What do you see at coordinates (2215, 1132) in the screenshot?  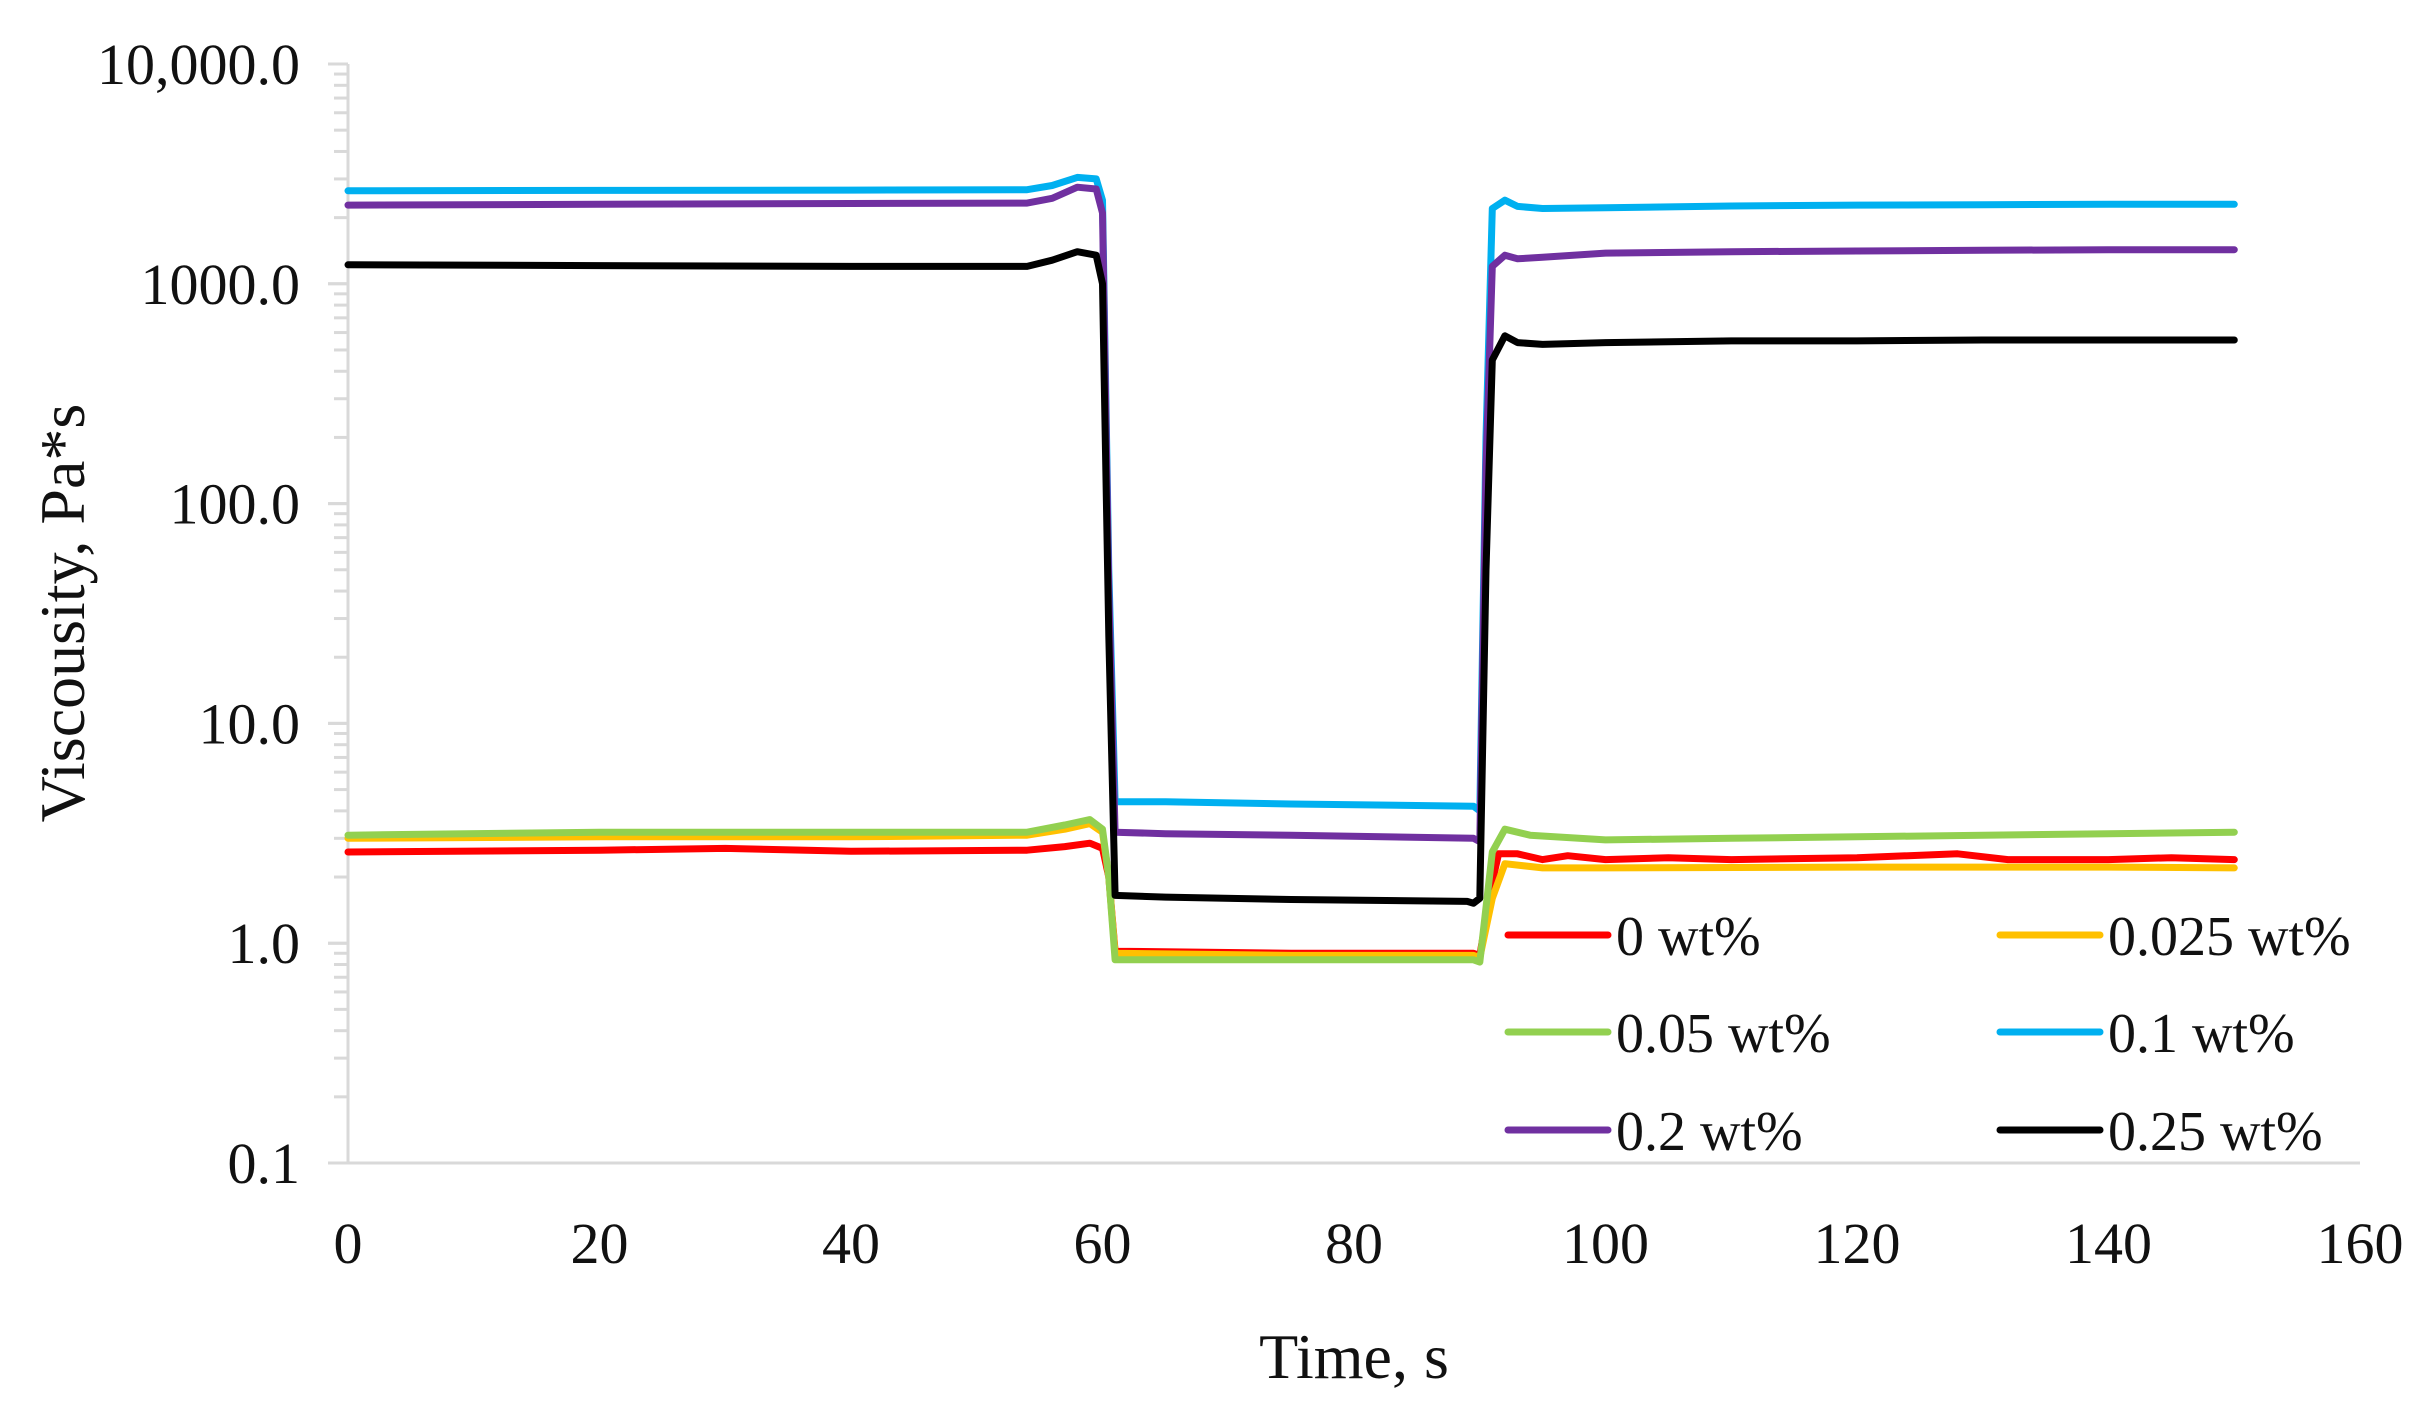 I see `legend-label: 0.25 wt%` at bounding box center [2215, 1132].